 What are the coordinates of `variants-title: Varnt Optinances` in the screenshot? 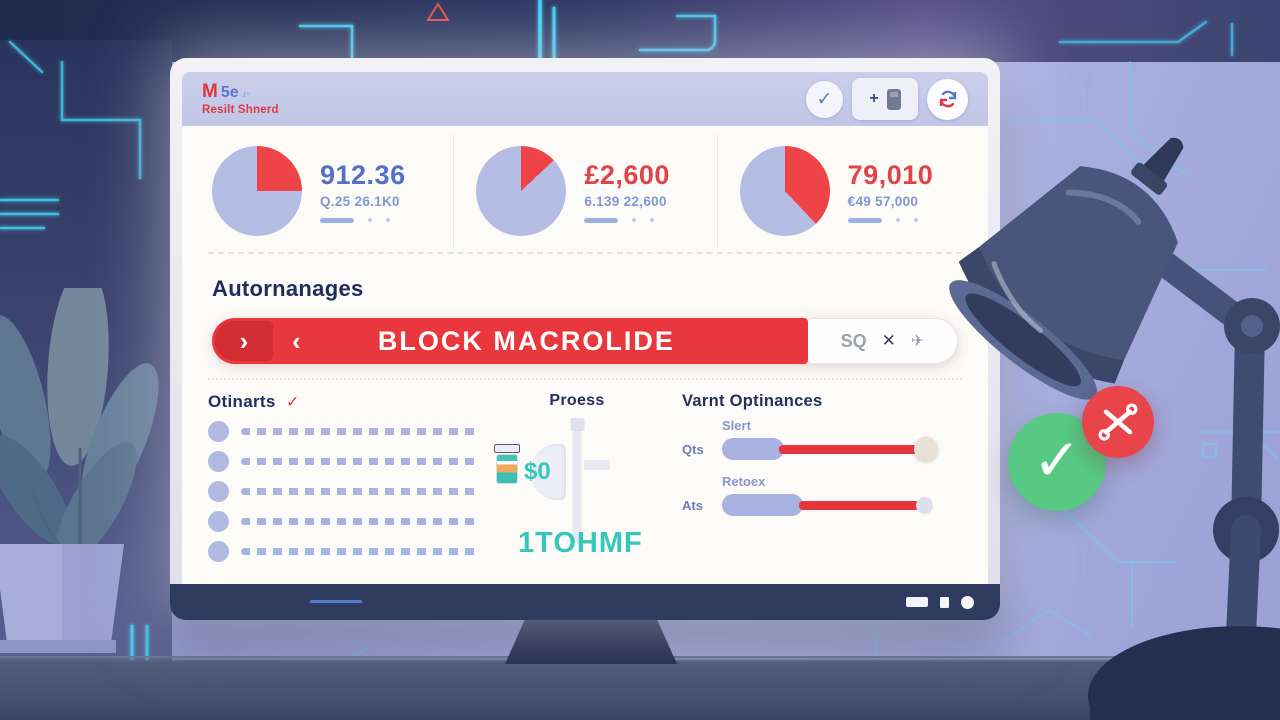 It's located at (752, 401).